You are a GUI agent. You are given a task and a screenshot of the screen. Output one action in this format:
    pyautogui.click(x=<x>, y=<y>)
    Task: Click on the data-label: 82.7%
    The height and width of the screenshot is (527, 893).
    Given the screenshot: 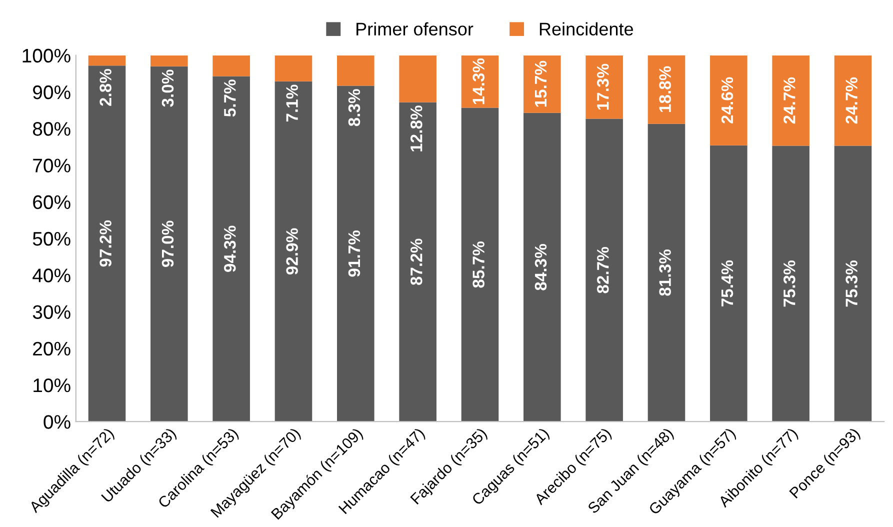 What is the action you would take?
    pyautogui.click(x=602, y=270)
    